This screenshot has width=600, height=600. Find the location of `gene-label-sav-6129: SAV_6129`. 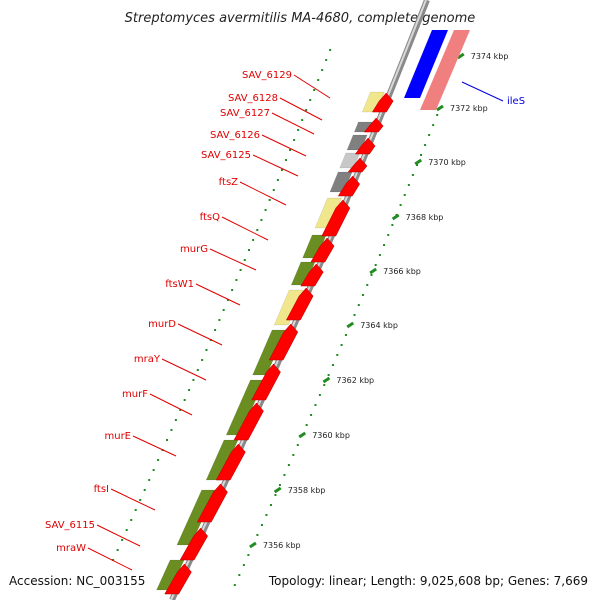

gene-label-sav-6129: SAV_6129 is located at coordinates (267, 75).